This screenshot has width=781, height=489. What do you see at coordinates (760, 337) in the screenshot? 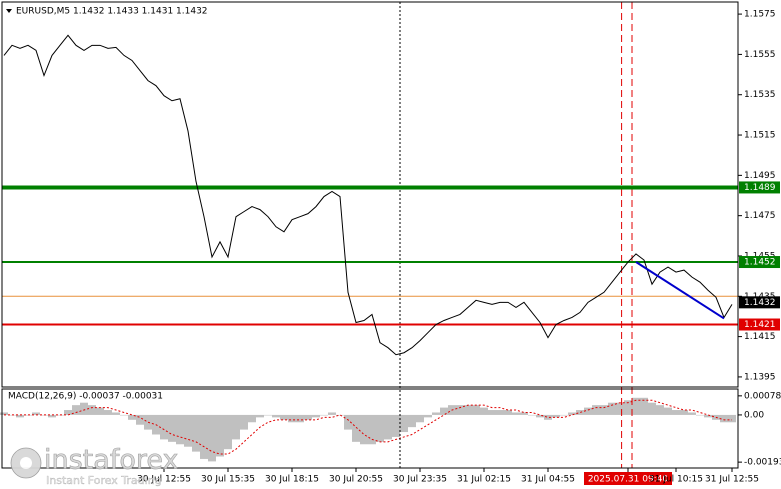
I see `y-tick-label: 1.1415` at bounding box center [760, 337].